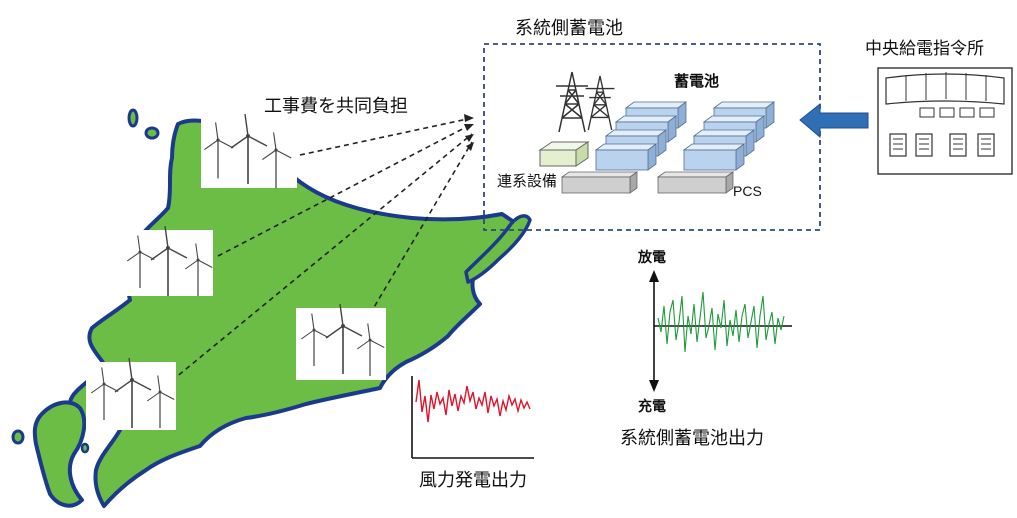 The image size is (1017, 518). I want to click on charge-label: 充電, so click(652, 407).